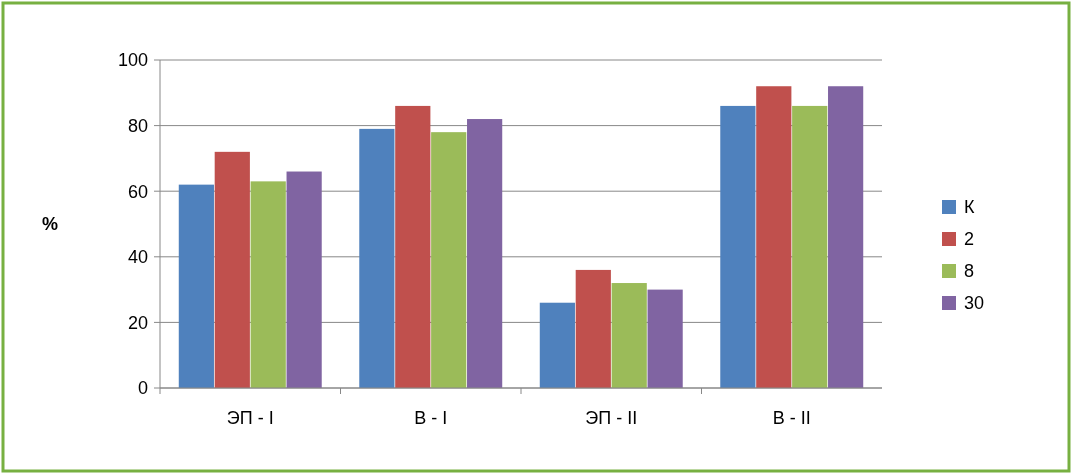 The width and height of the screenshot is (1072, 474). Describe the element at coordinates (969, 271) in the screenshot. I see `legend-label: 8` at that location.